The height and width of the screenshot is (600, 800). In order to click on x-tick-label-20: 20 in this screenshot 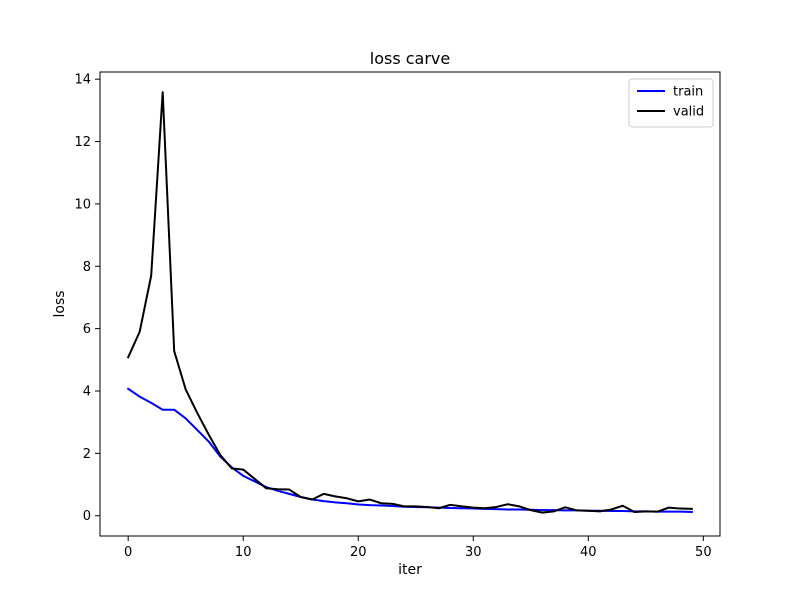, I will do `click(358, 552)`.